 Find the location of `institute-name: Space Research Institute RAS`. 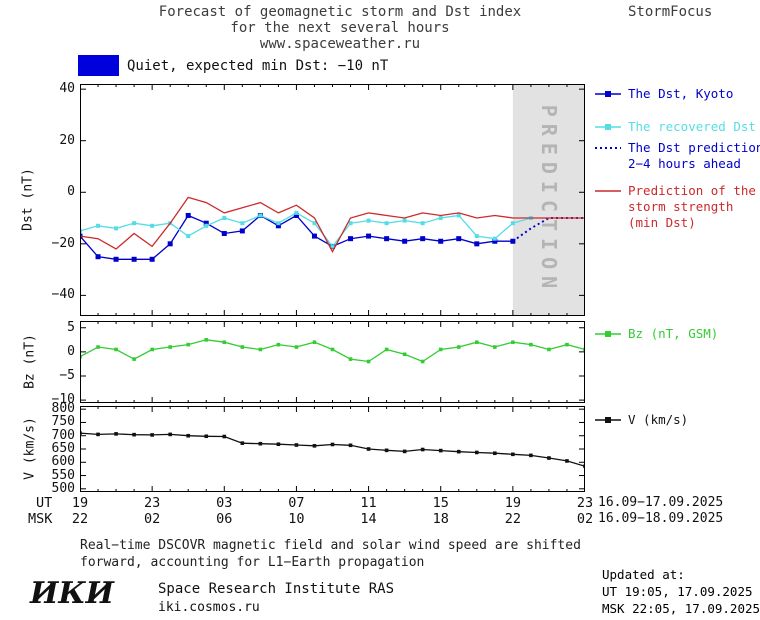

institute-name: Space Research Institute RAS is located at coordinates (276, 589).